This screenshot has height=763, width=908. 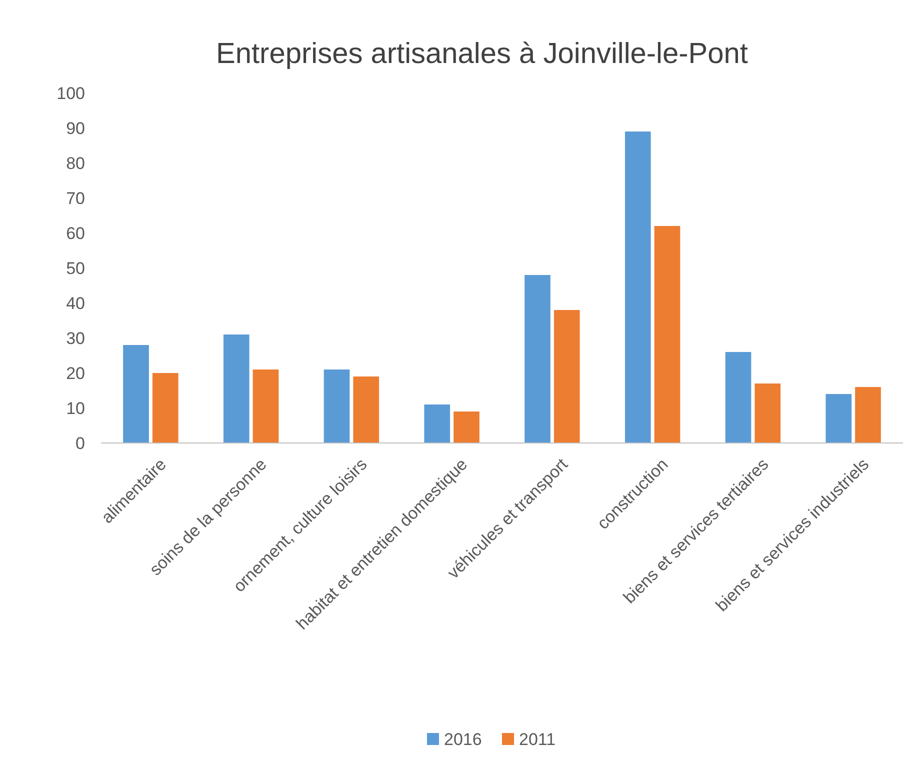 I want to click on y-tick-label: 50, so click(x=75, y=268).